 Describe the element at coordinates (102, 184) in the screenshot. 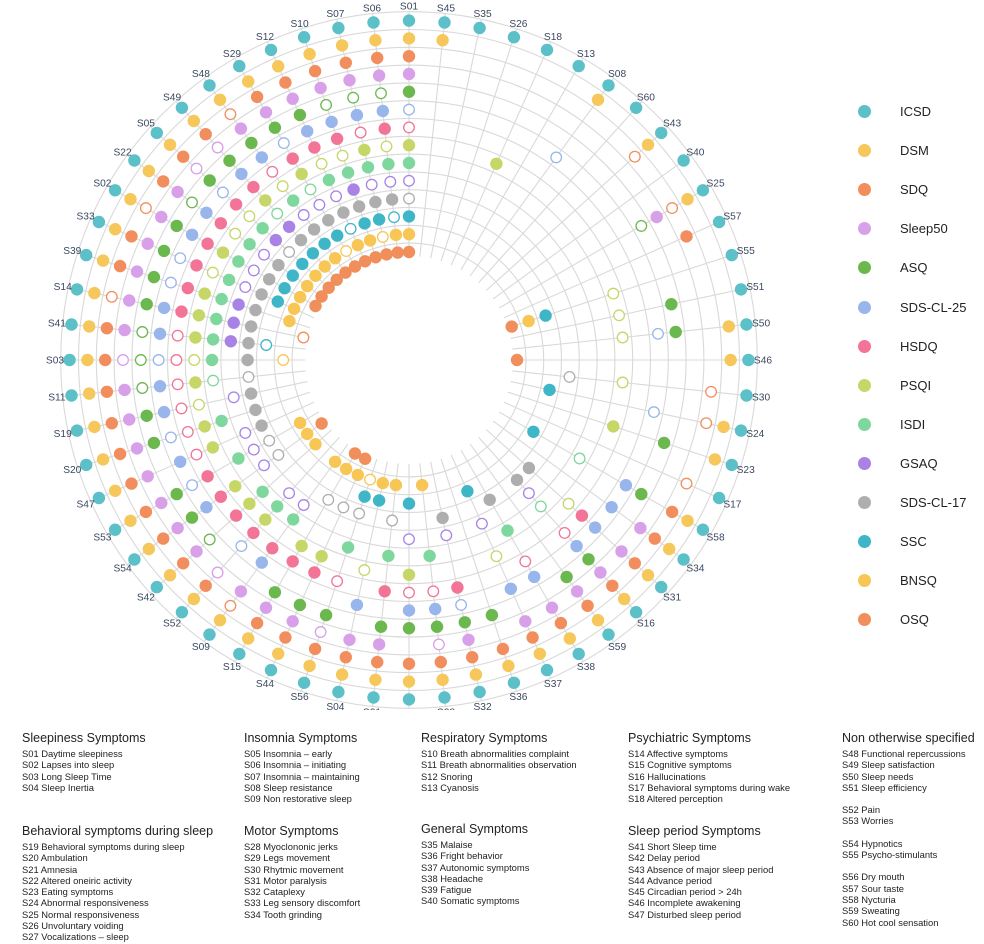

I see `symptom-label: S02` at that location.